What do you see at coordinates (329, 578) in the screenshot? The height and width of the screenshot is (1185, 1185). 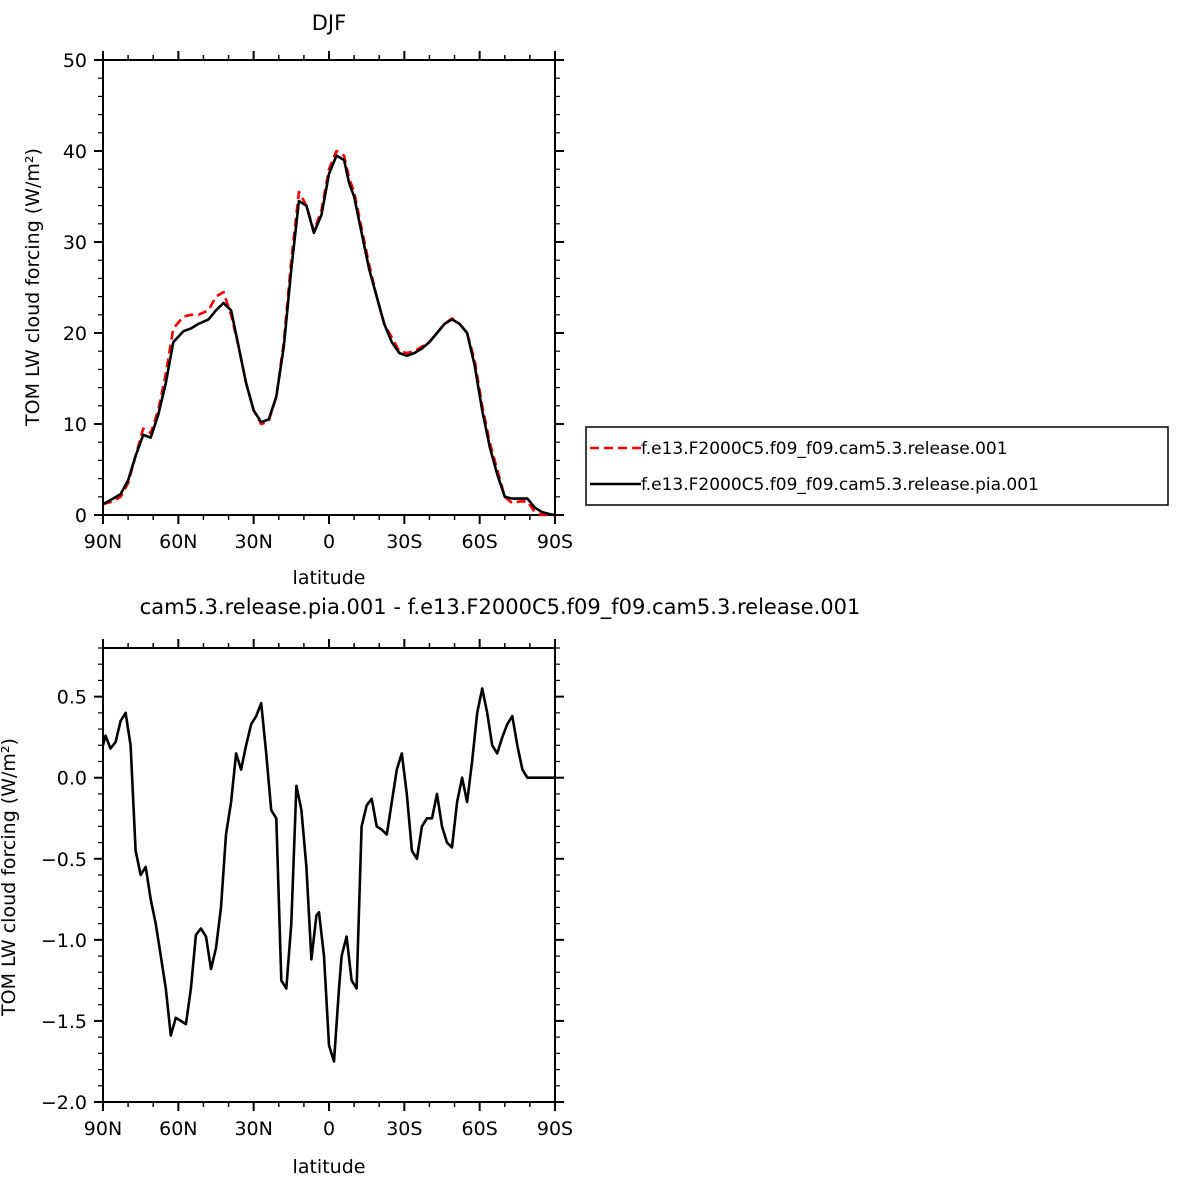 I see `chart-top-x-axis-title: latitude` at bounding box center [329, 578].